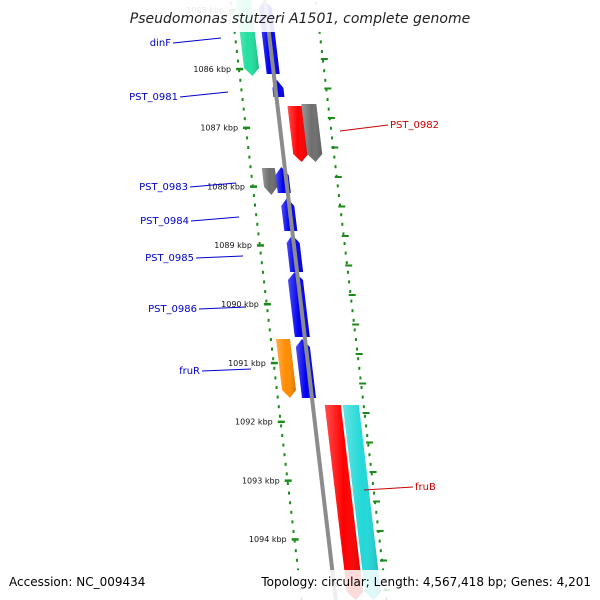 The width and height of the screenshot is (600, 600). I want to click on gene-label: fruB, so click(425, 487).